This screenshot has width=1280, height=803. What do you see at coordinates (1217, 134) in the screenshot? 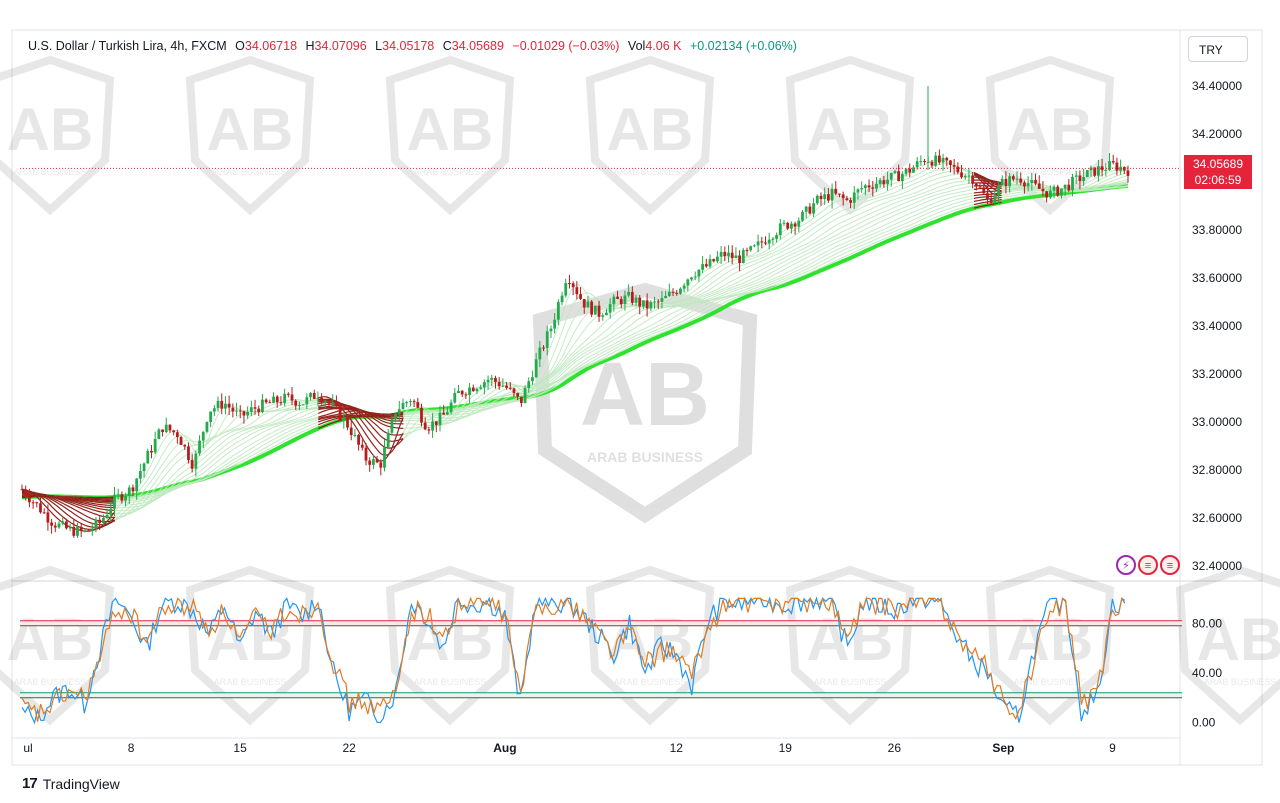
I see `price-tick-label: 34.20000` at bounding box center [1217, 134].